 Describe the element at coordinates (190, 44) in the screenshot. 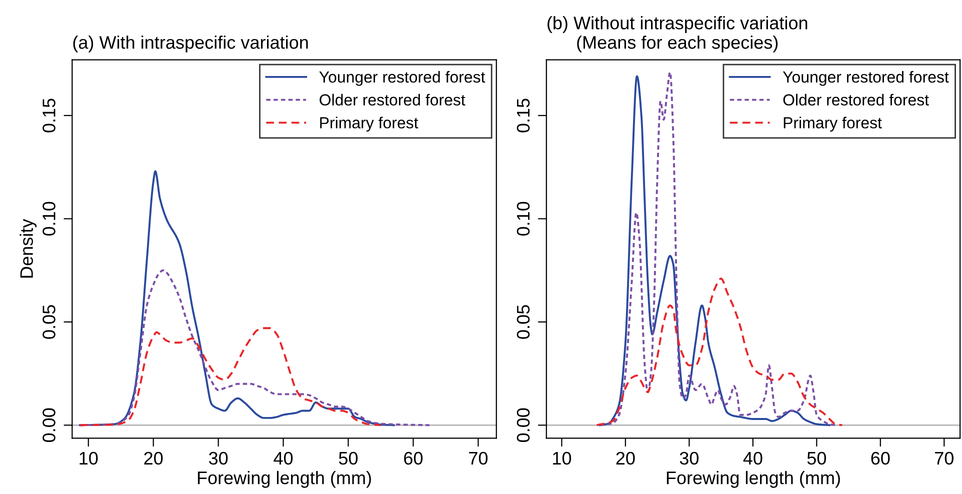

I see `chart-title: (a) With intraspecific variation` at that location.